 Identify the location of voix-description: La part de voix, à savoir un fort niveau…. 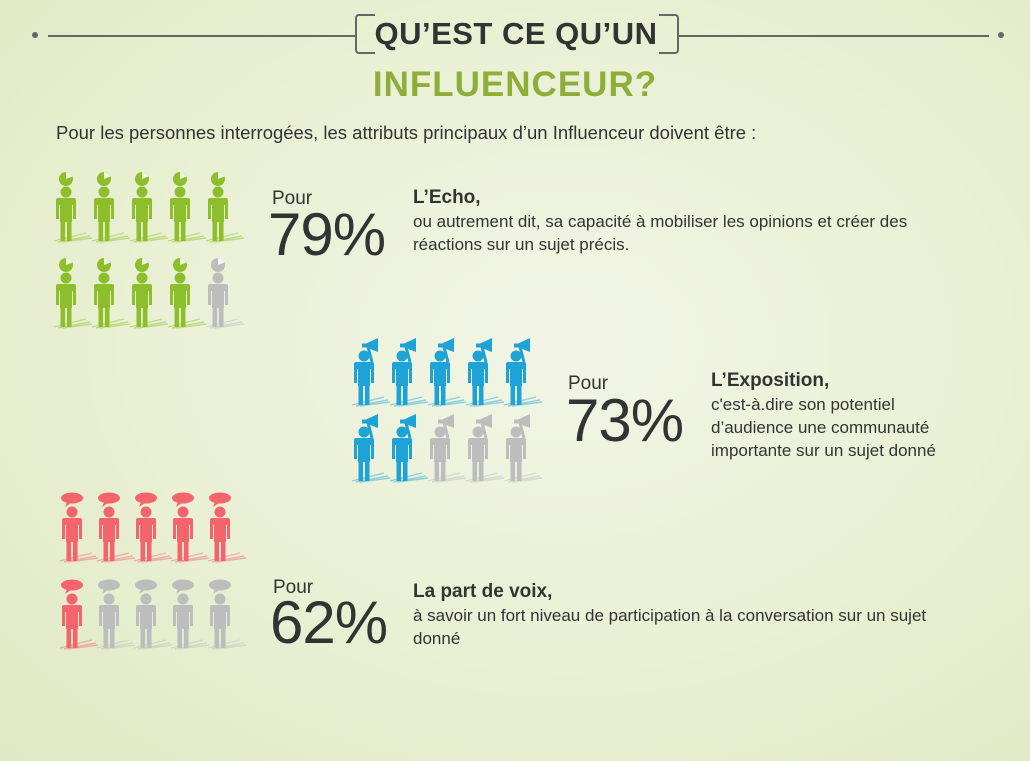
(673, 615).